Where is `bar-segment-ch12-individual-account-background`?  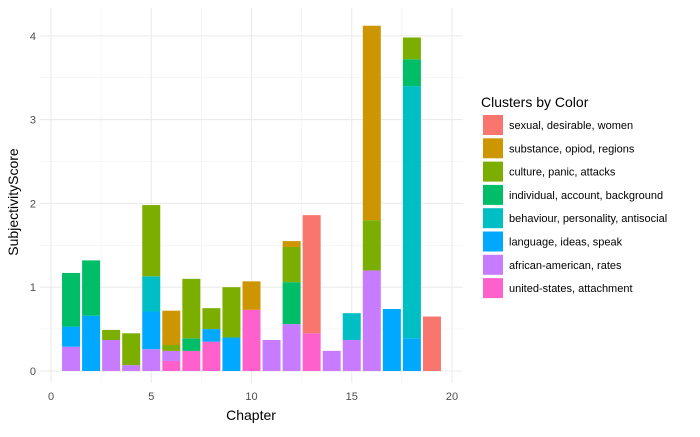 bar-segment-ch12-individual-account-background is located at coordinates (291, 303).